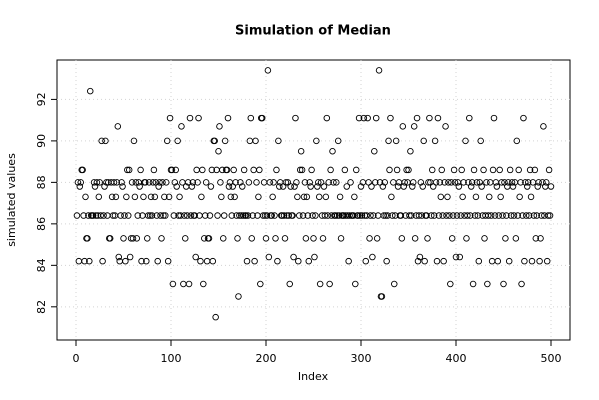  What do you see at coordinates (41, 265) in the screenshot?
I see `y-tick-label: 84` at bounding box center [41, 265].